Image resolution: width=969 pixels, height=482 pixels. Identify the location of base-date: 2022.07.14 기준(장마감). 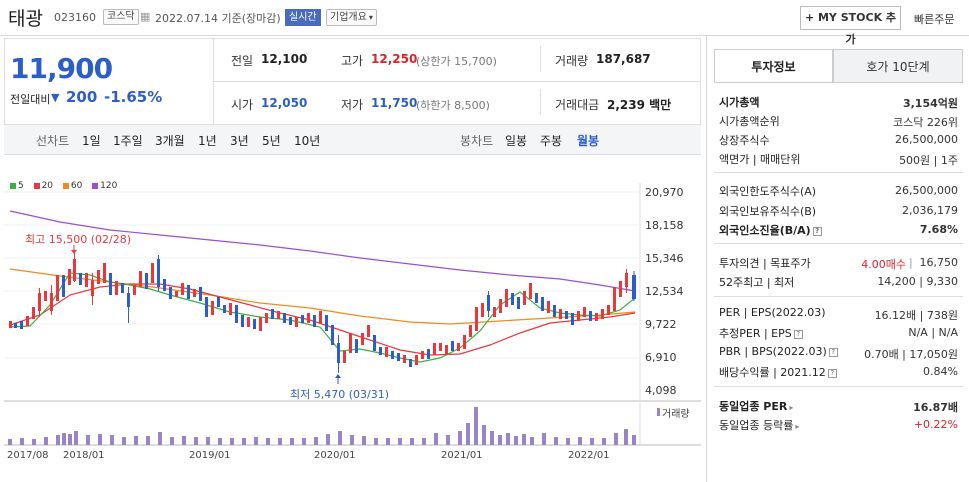
(218, 18).